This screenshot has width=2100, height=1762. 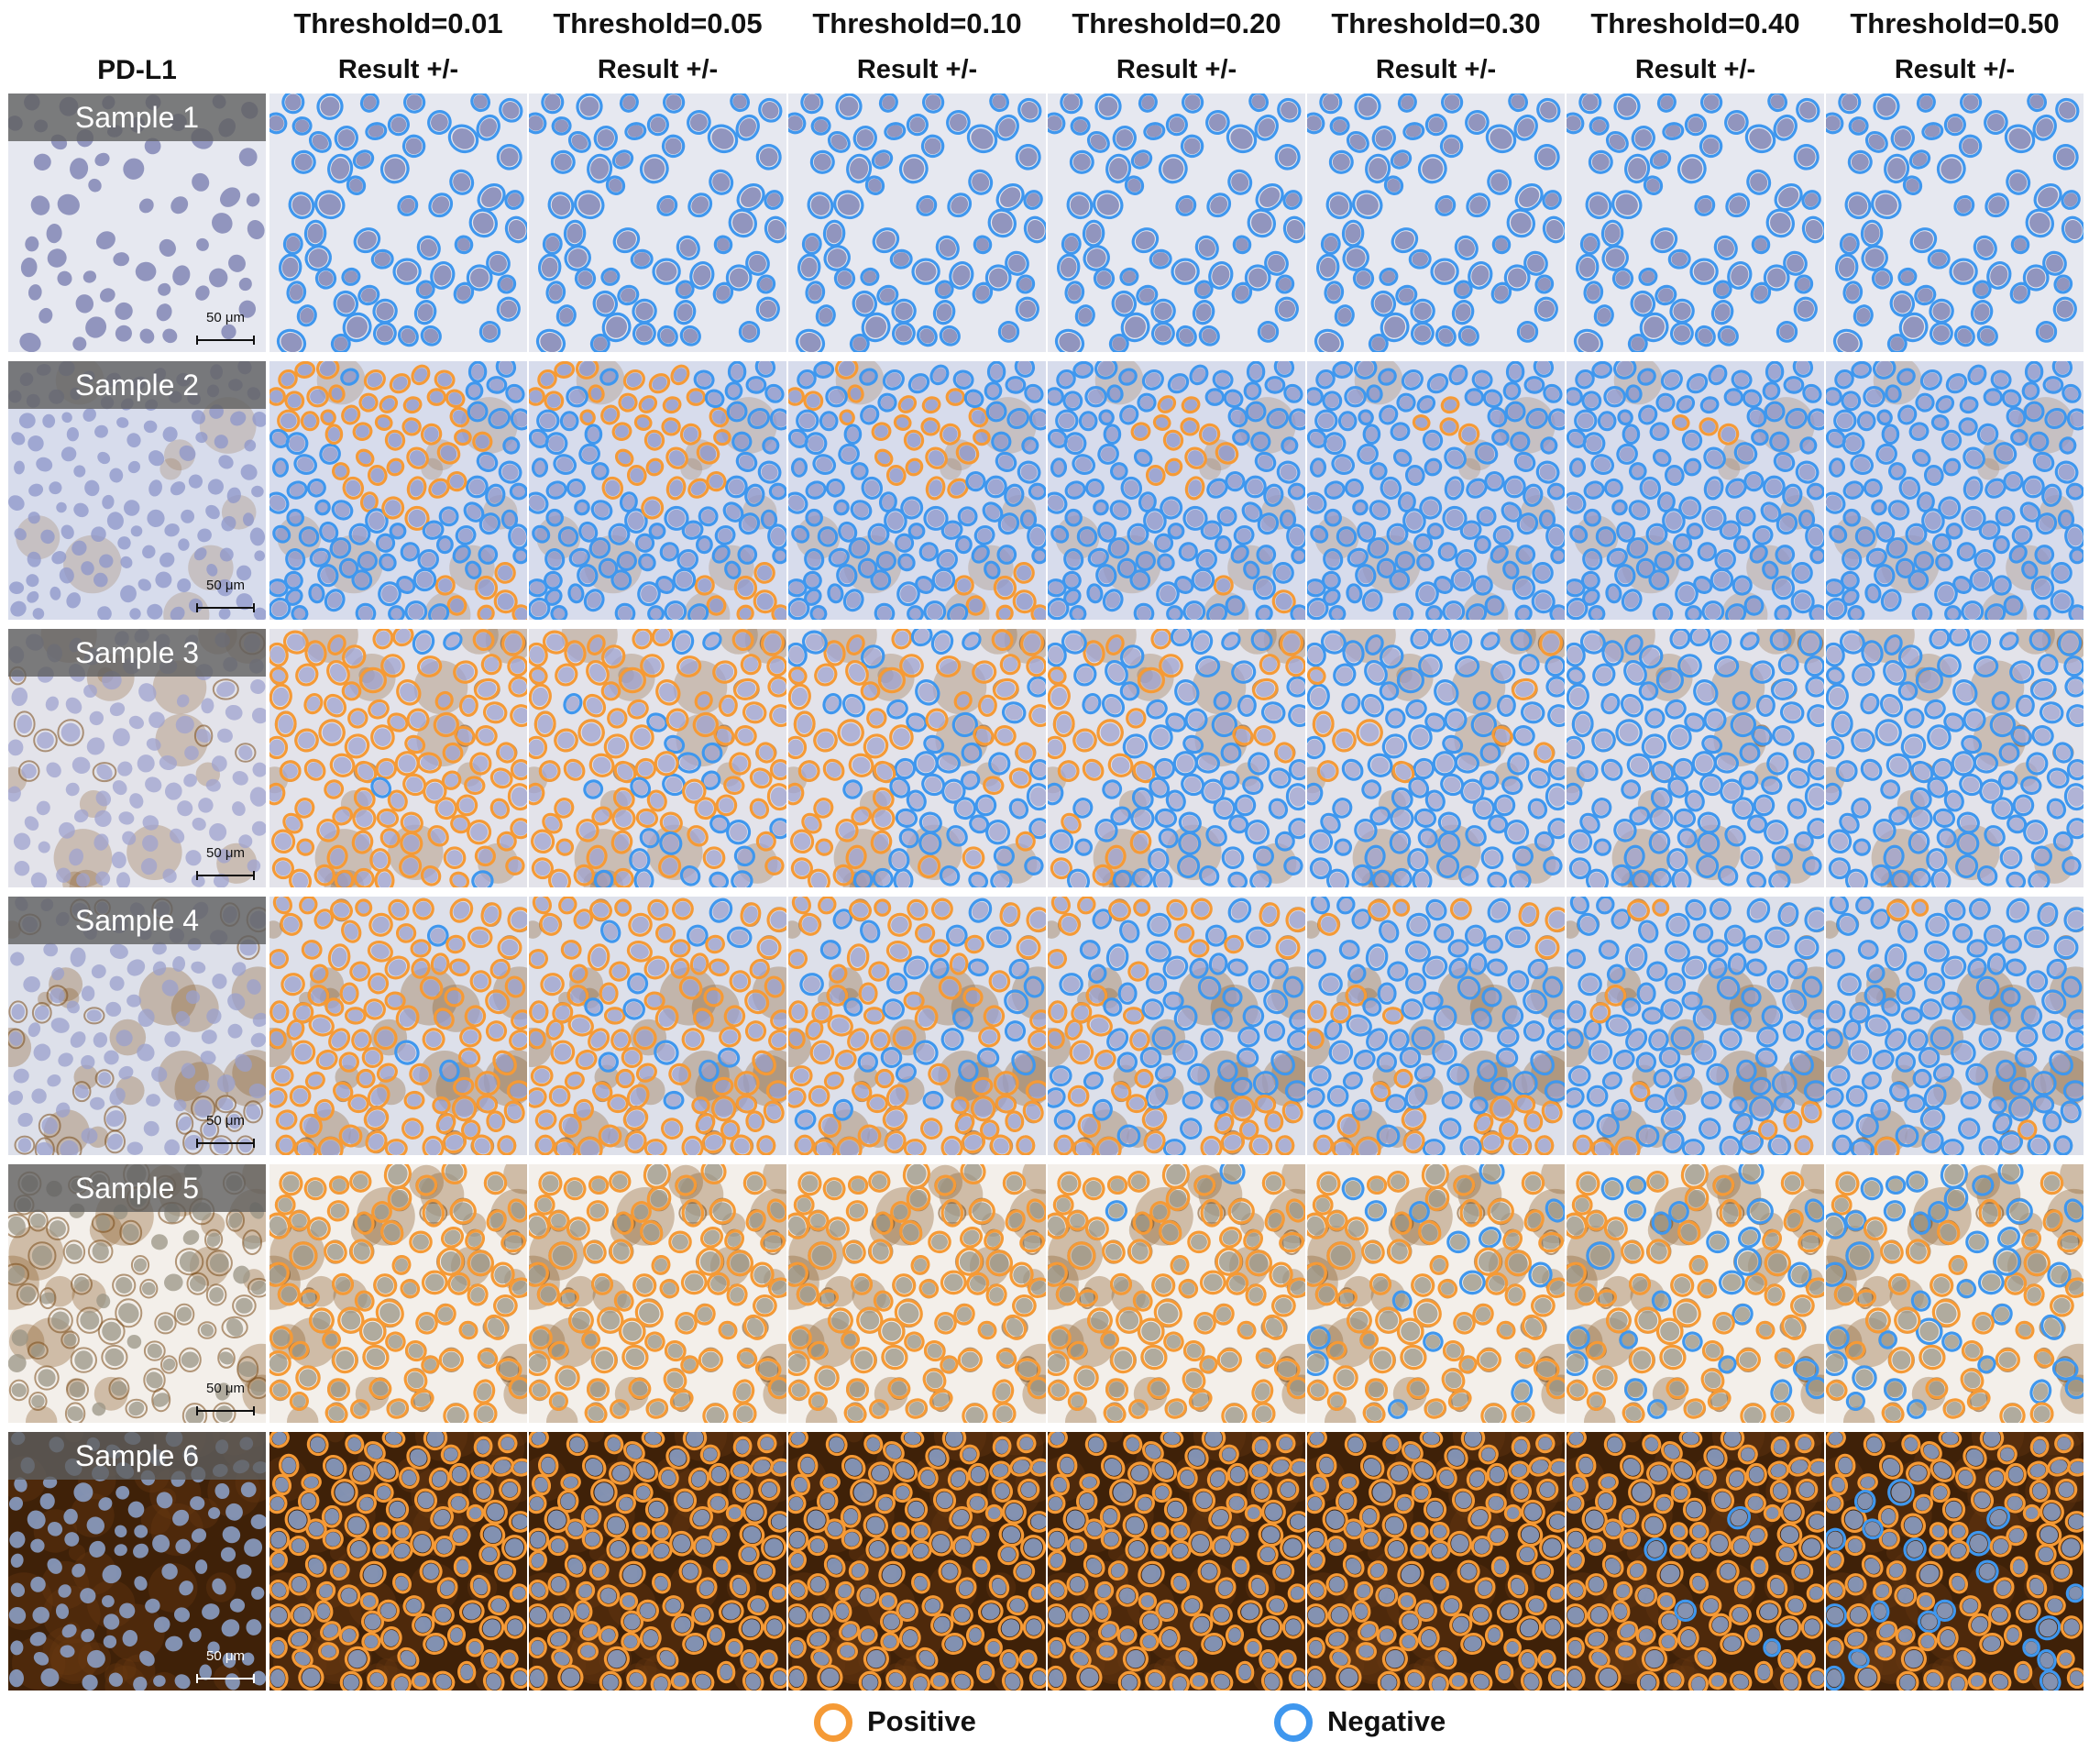 What do you see at coordinates (137, 653) in the screenshot?
I see `sample-label: Sample 3` at bounding box center [137, 653].